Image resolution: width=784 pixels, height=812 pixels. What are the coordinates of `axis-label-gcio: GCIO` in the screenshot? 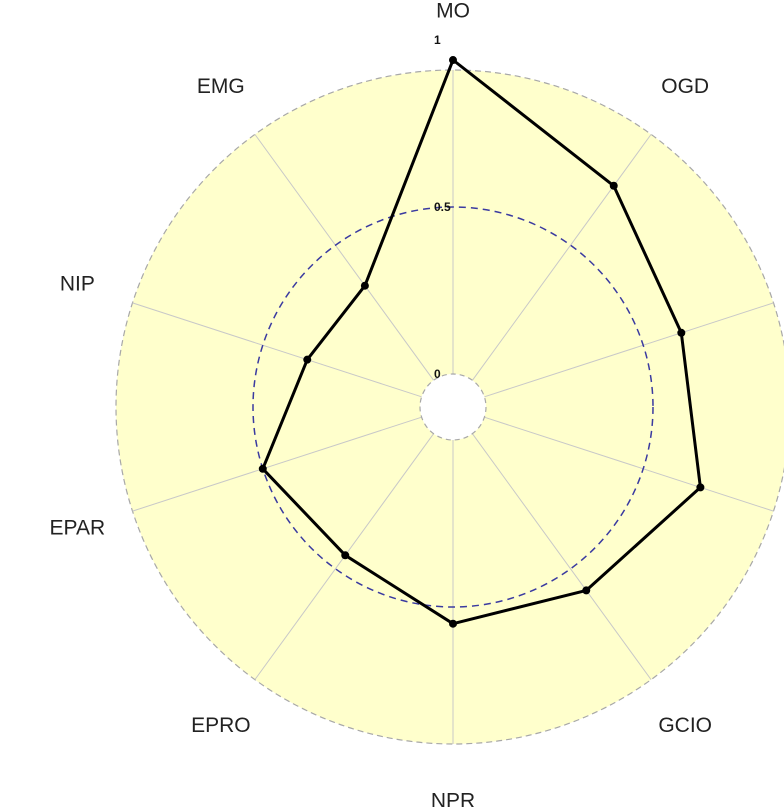 It's located at (685, 725).